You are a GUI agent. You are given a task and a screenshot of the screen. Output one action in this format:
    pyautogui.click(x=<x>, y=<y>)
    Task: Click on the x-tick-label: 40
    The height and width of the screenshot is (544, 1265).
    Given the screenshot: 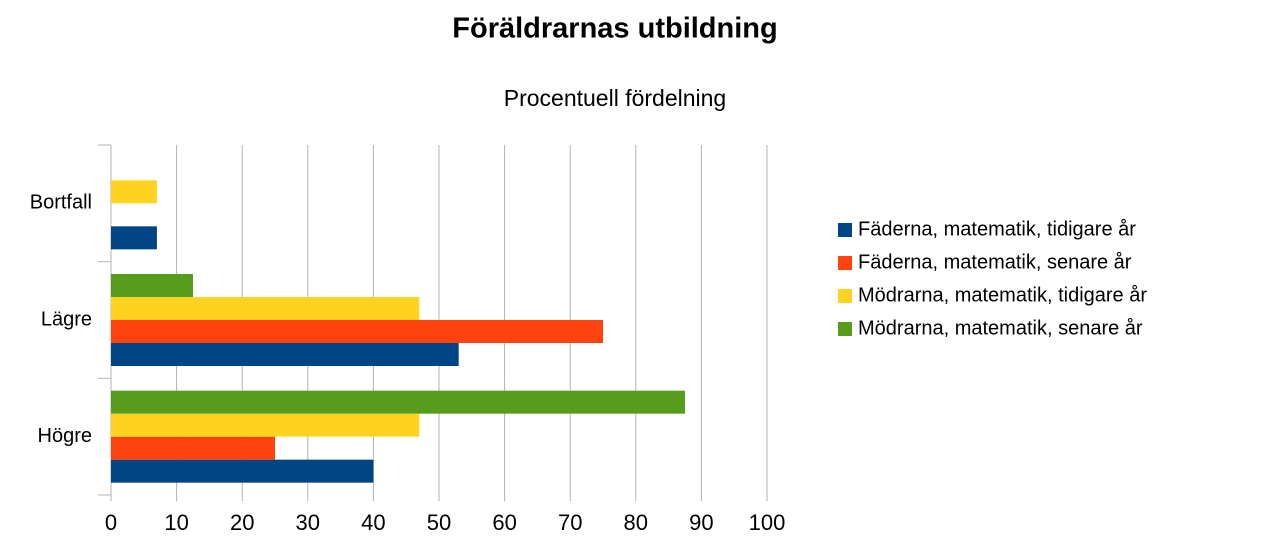 What is the action you would take?
    pyautogui.click(x=373, y=522)
    